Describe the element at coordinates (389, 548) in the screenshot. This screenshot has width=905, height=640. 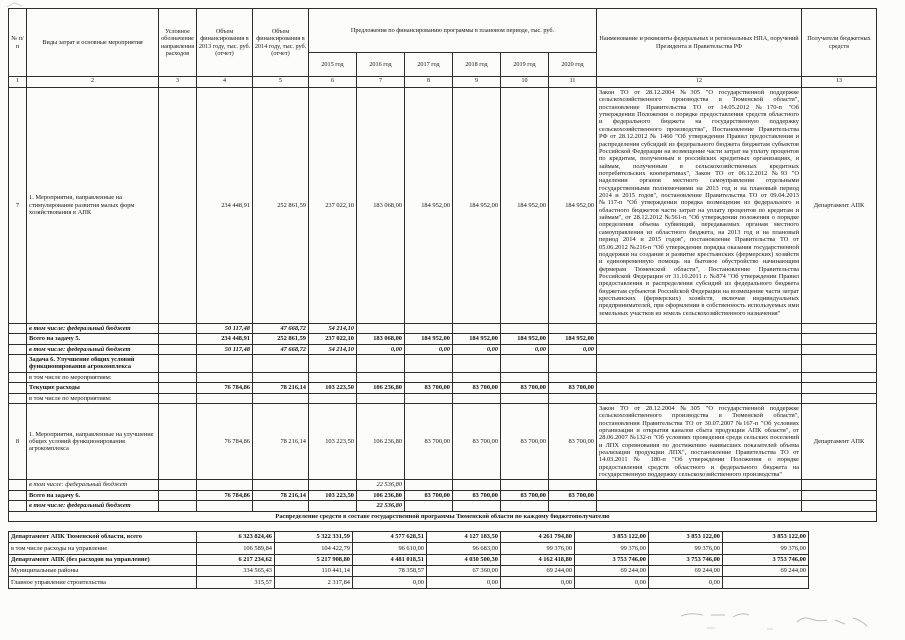
I see `value-cell: 96 610,00` at that location.